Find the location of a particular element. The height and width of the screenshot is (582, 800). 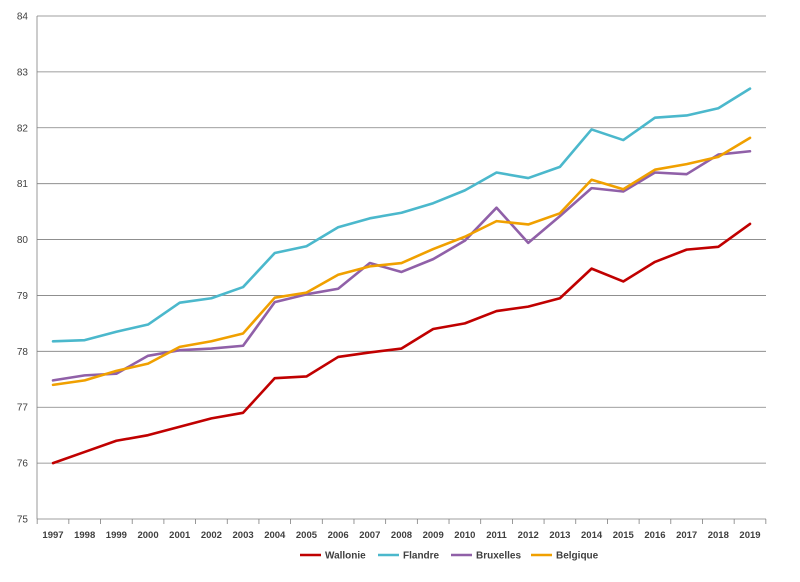

y-tick-label: 75 is located at coordinates (23, 520).